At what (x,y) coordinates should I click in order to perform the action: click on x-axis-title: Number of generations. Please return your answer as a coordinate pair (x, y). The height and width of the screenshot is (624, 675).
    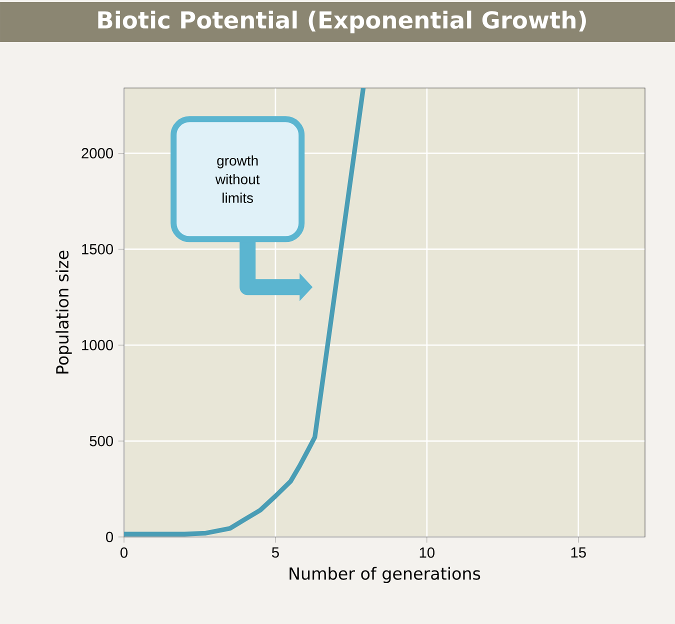
    Looking at the image, I should click on (385, 575).